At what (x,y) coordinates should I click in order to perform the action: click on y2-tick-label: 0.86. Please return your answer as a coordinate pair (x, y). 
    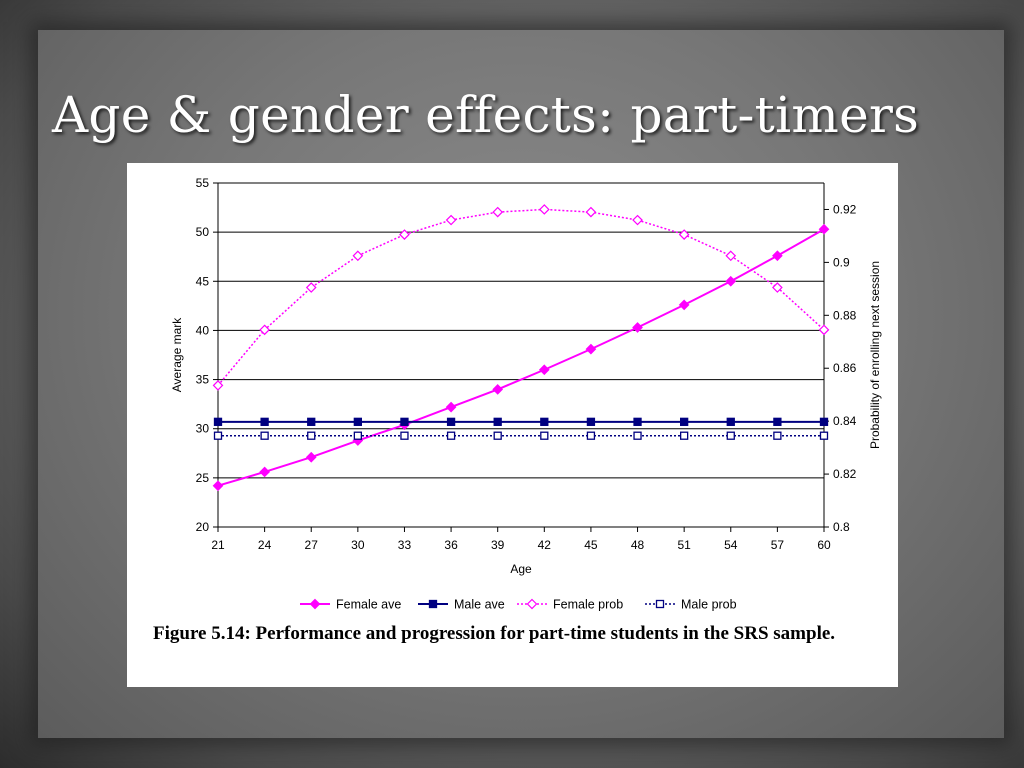
    Looking at the image, I should click on (845, 368).